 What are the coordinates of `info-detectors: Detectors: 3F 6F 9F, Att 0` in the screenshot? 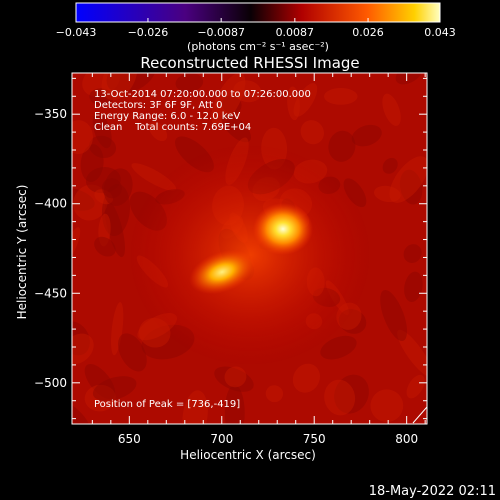 It's located at (158, 105).